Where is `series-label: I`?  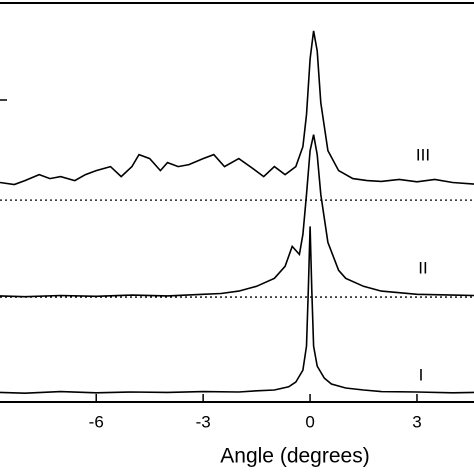
series-label: I is located at coordinates (421, 374).